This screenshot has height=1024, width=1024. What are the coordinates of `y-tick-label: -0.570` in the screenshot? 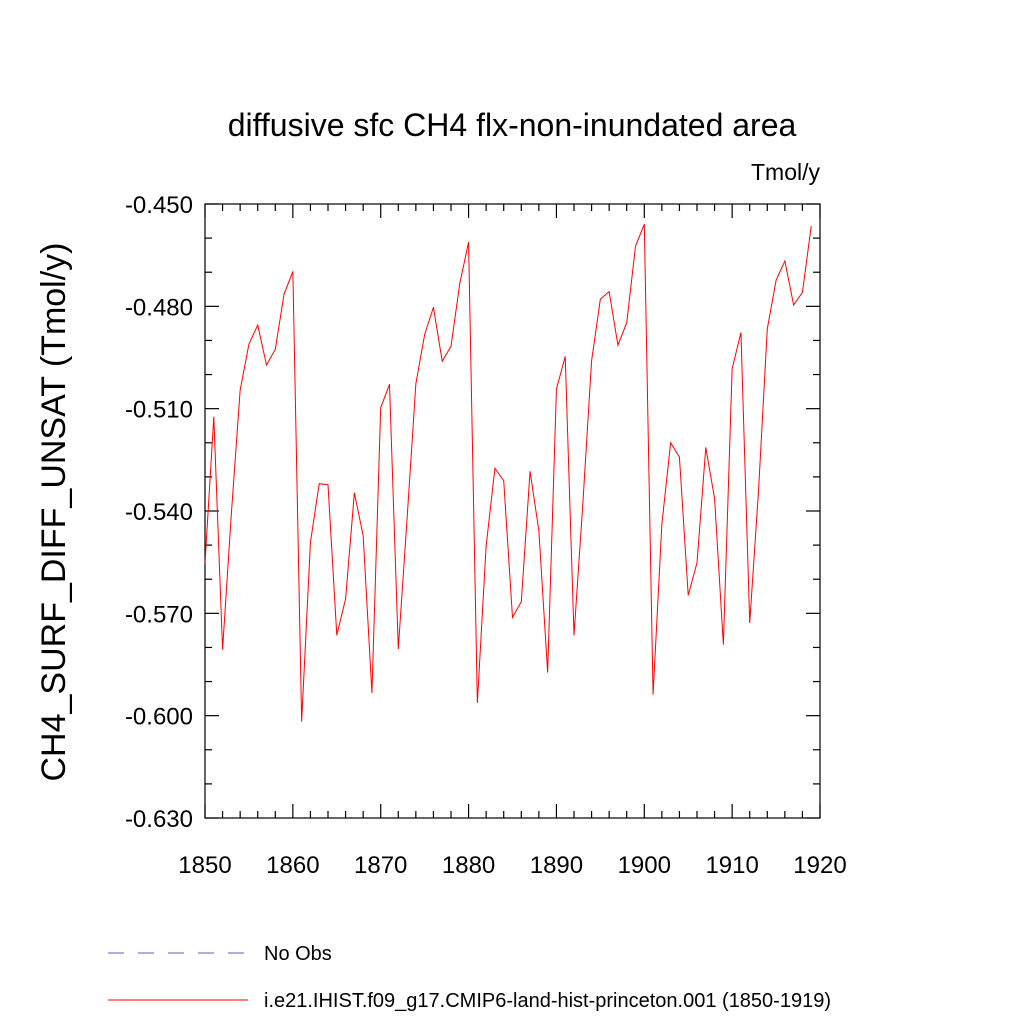 It's located at (159, 614).